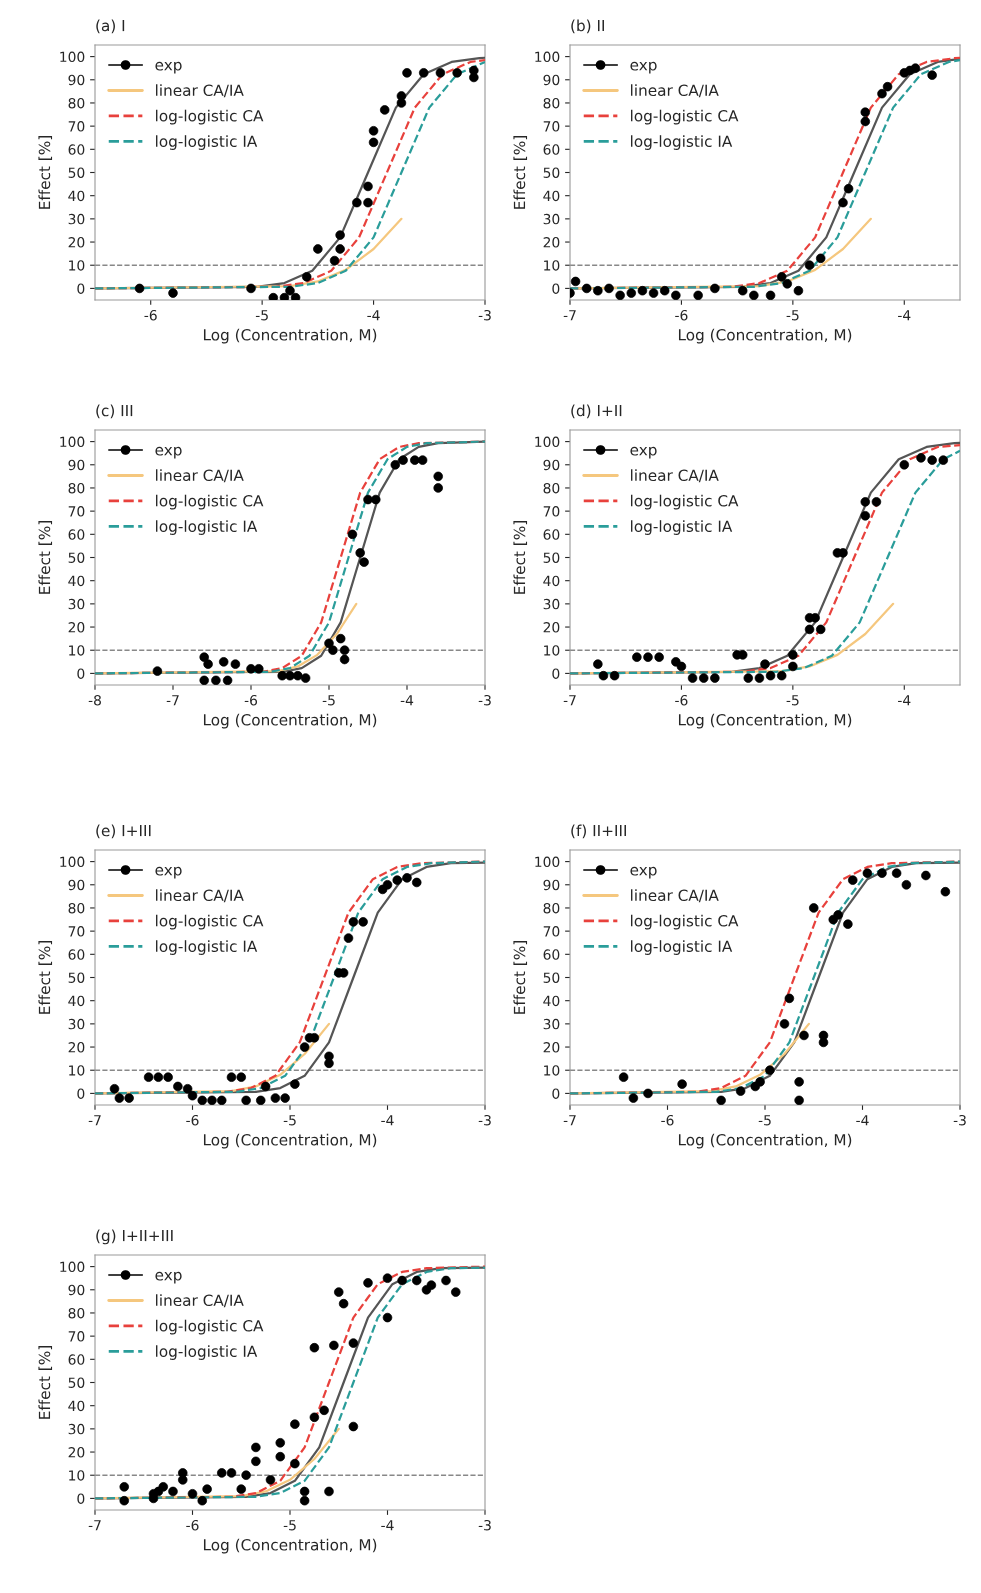  What do you see at coordinates (134, 1237) in the screenshot?
I see `chart-title: (g) I+II+III` at bounding box center [134, 1237].